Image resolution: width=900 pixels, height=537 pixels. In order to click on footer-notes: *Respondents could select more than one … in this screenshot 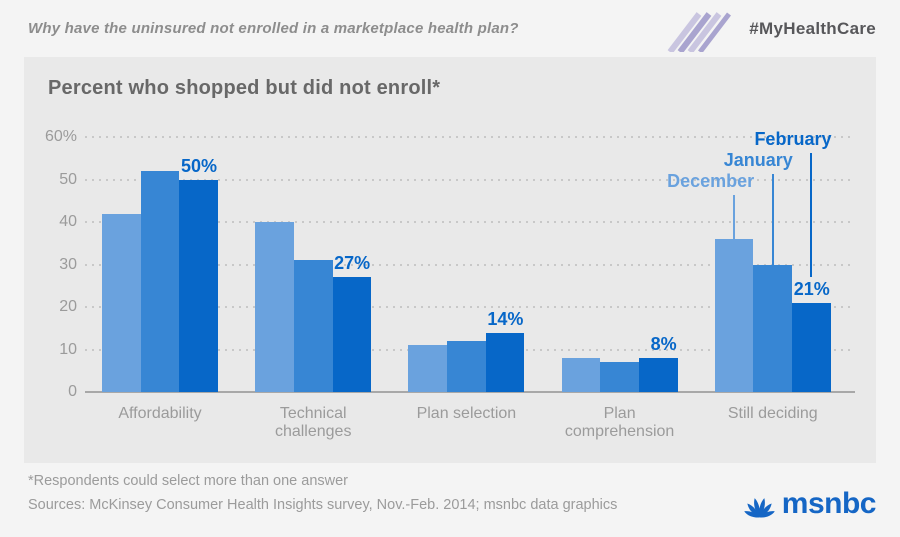, I will do `click(322, 493)`.